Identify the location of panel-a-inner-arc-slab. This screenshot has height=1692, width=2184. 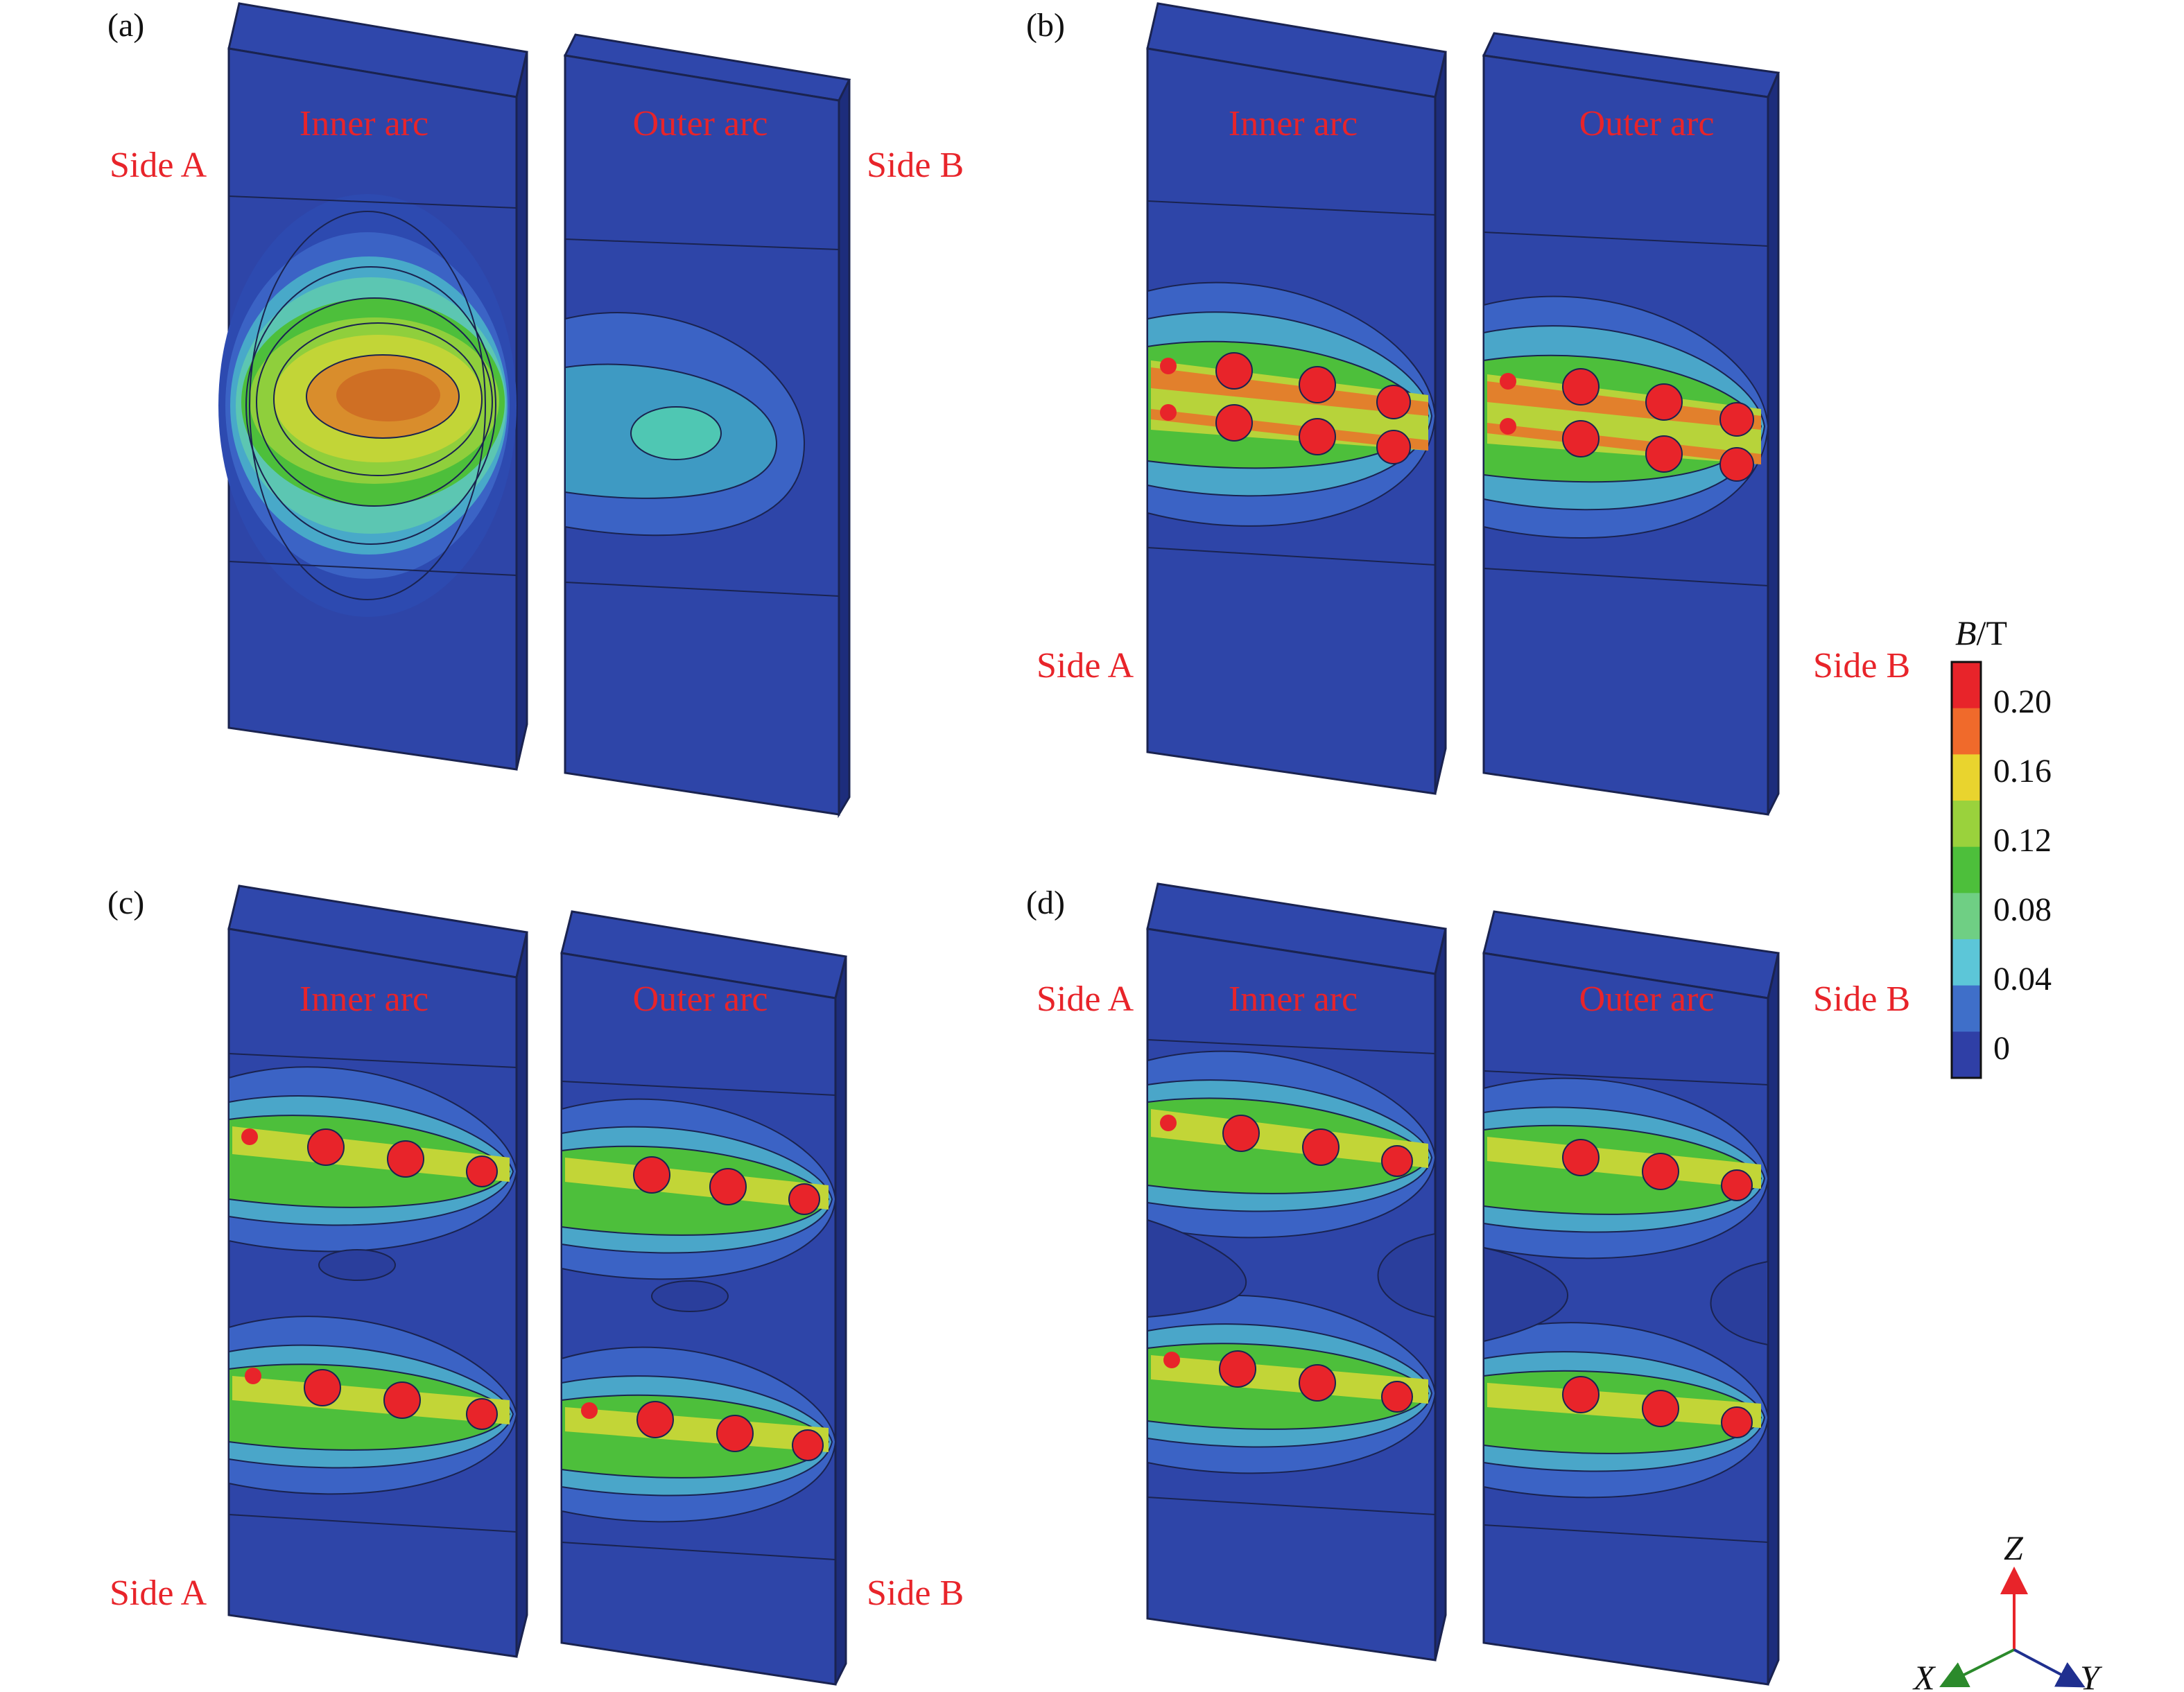
(373, 387).